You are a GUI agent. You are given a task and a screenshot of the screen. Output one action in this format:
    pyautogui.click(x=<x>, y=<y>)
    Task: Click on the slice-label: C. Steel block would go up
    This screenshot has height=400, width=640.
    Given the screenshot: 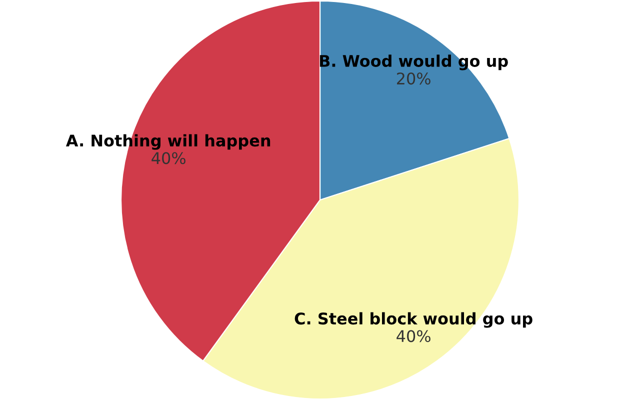 What is the action you would take?
    pyautogui.click(x=413, y=320)
    